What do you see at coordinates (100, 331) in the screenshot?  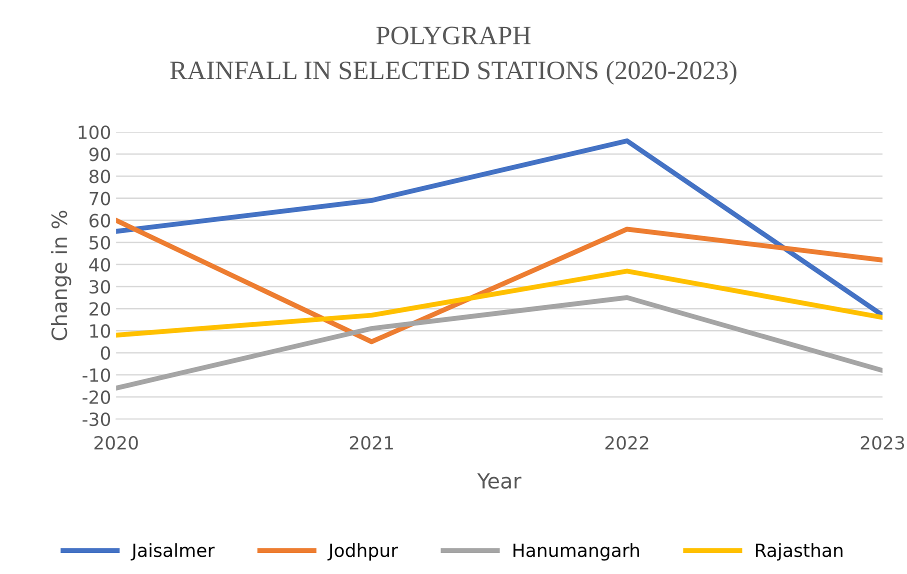 I see `y-tick-label: 10` at bounding box center [100, 331].